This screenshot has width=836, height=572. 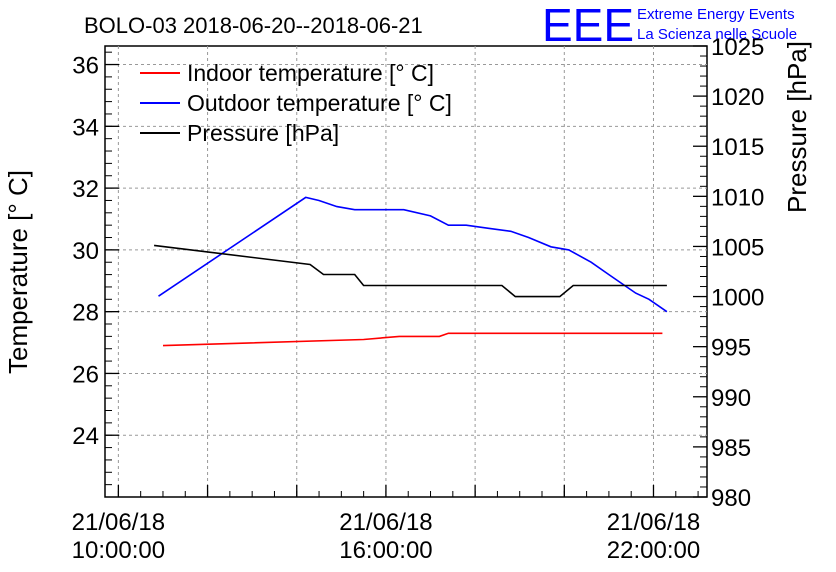 What do you see at coordinates (85, 436) in the screenshot?
I see `y-left-tick-label: 24` at bounding box center [85, 436].